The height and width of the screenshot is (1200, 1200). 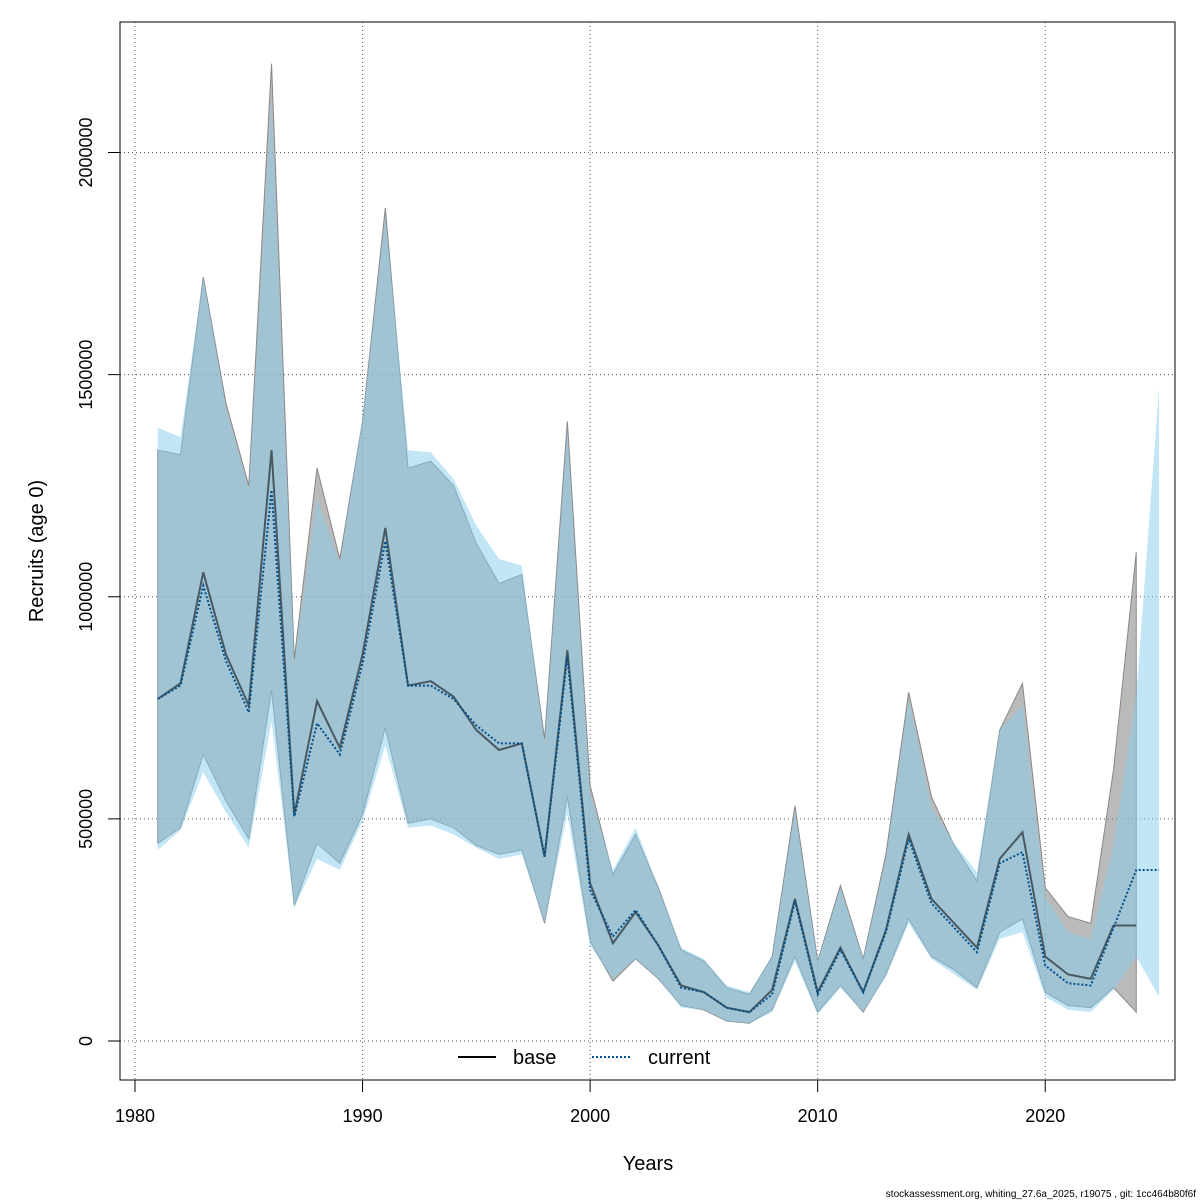 I want to click on legend: base current, so click(x=584, y=1058).